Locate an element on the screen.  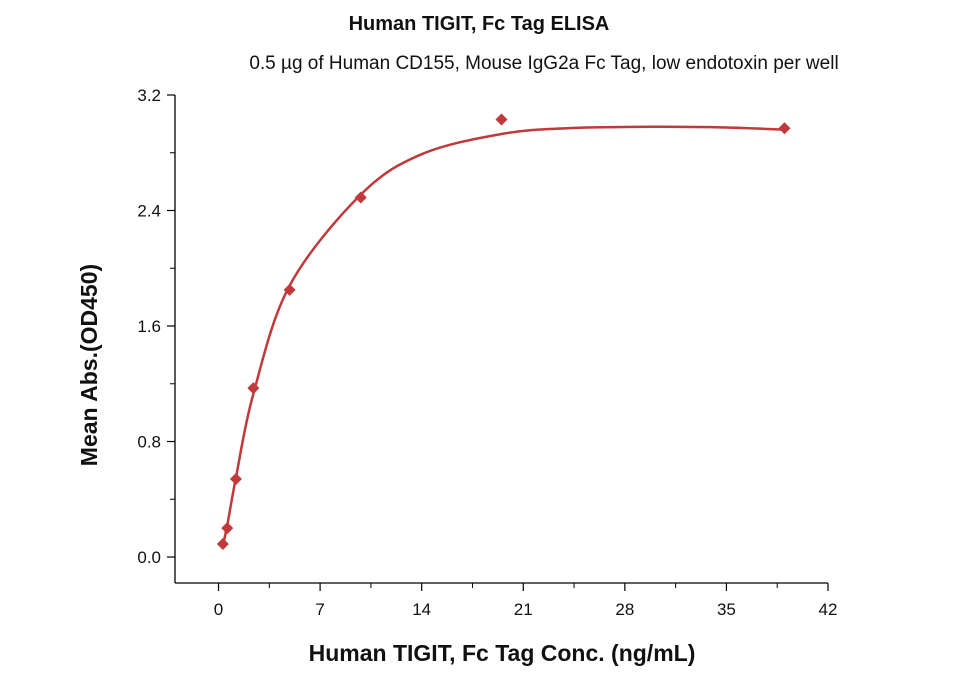
x-tick-label: 42 is located at coordinates (828, 609).